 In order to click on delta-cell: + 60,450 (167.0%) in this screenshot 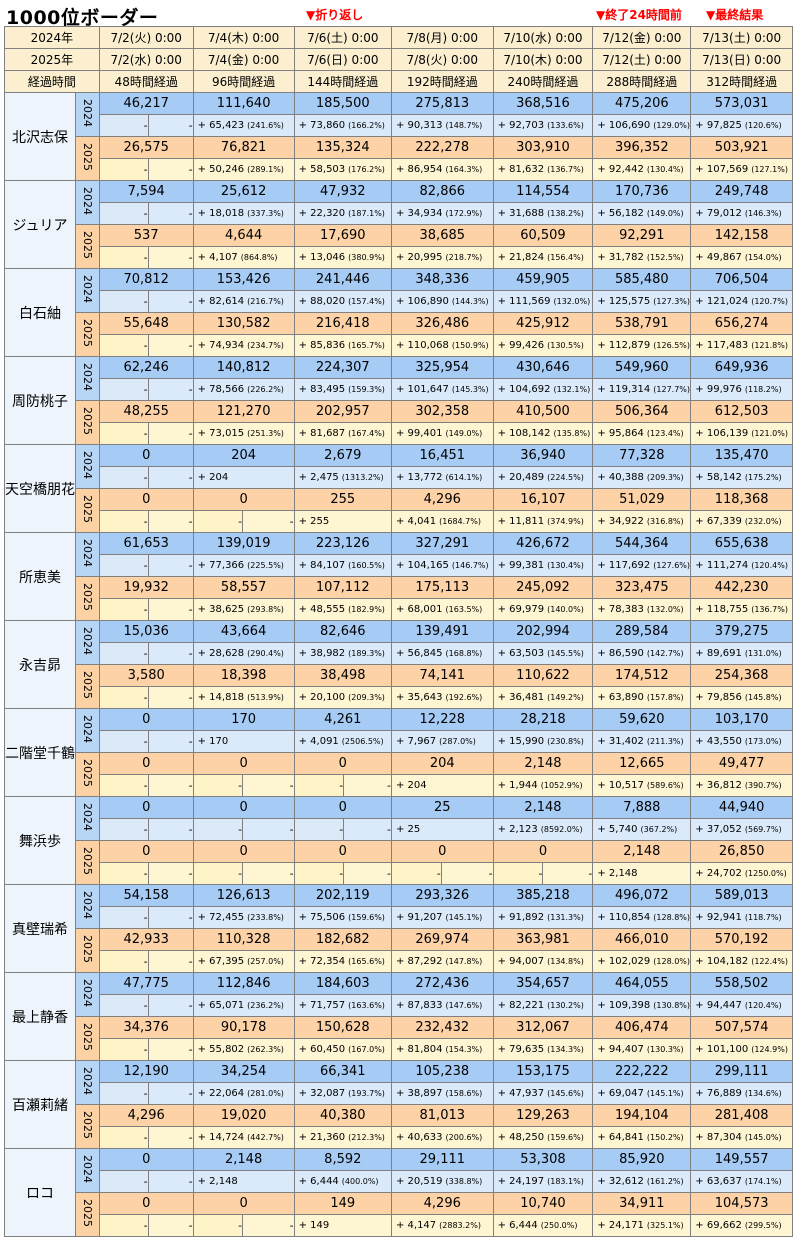, I will do `click(342, 1049)`.